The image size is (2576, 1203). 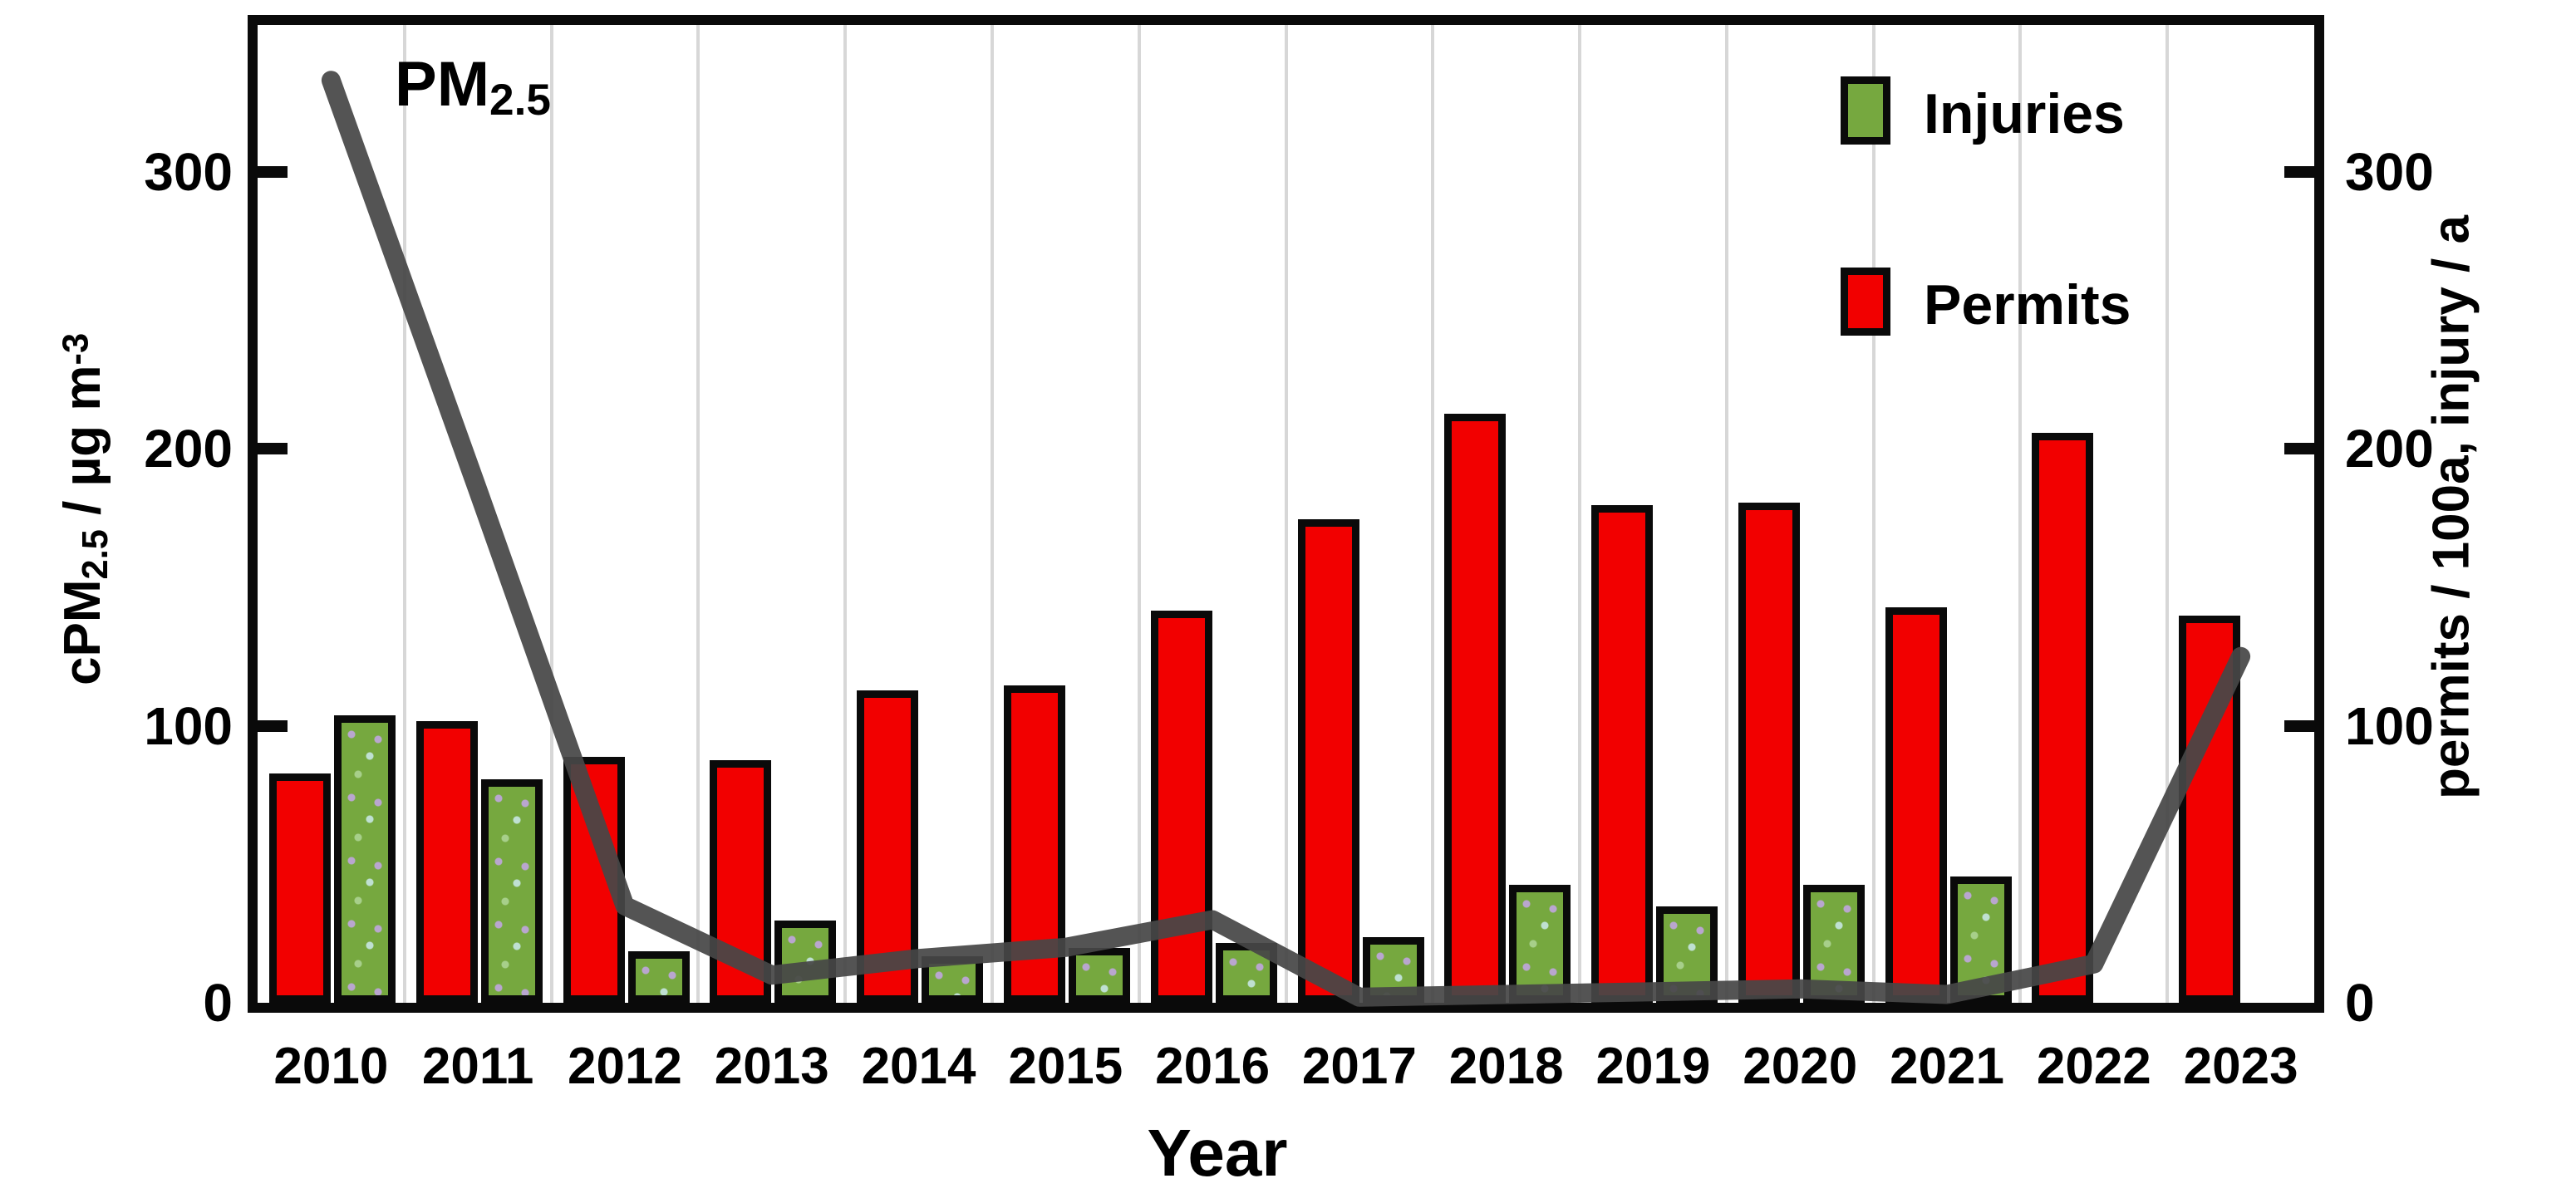 I want to click on y-tick-label-left-100: 100, so click(x=188, y=725).